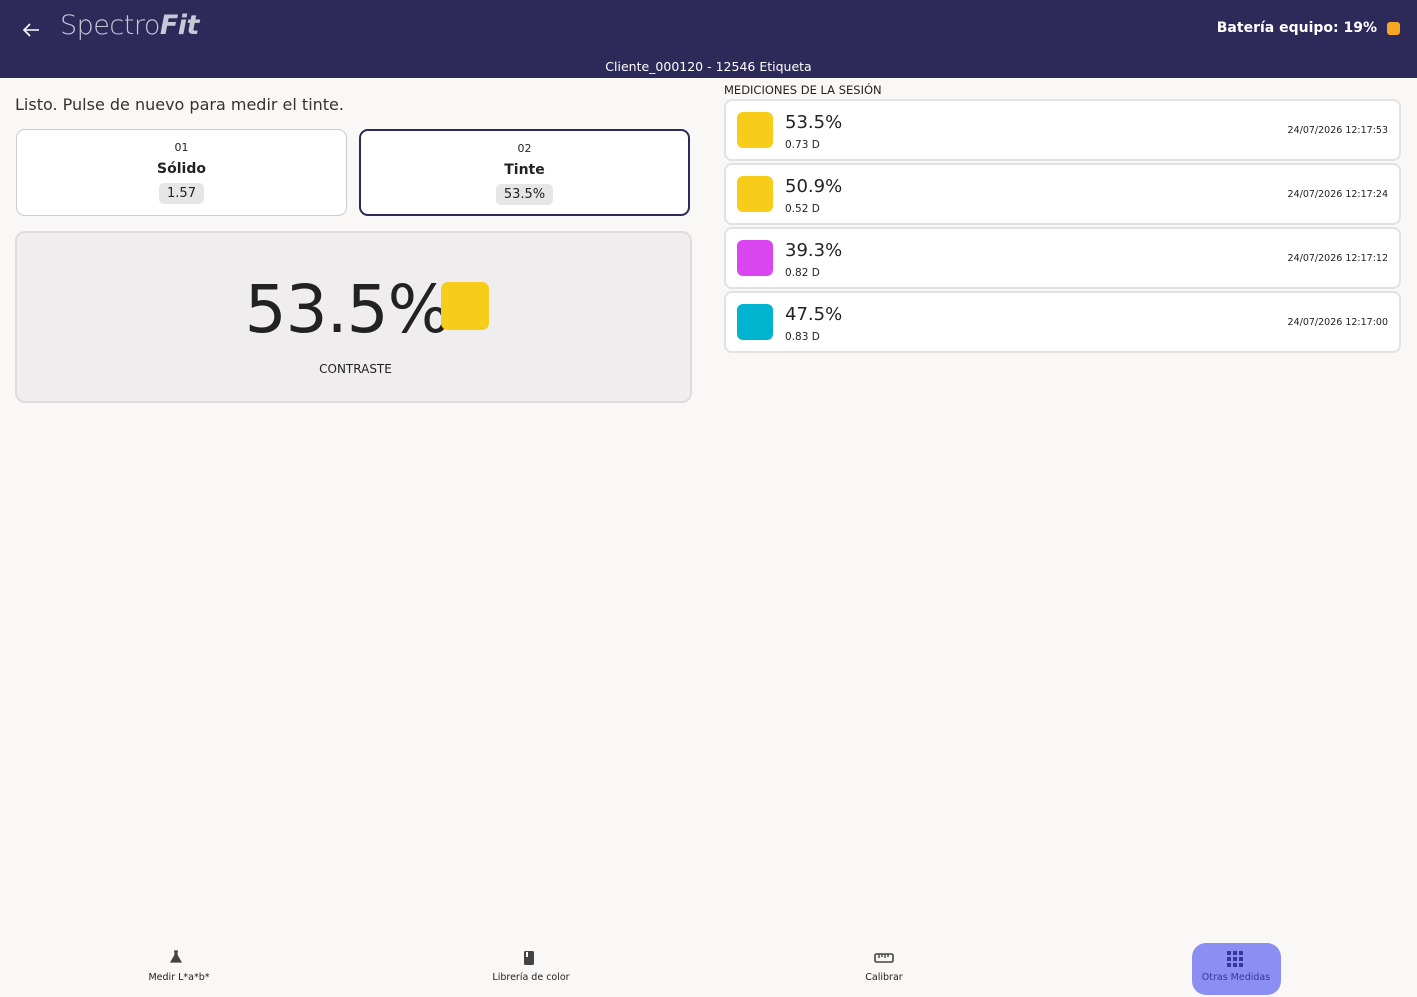 Image resolution: width=1417 pixels, height=997 pixels. What do you see at coordinates (347, 309) in the screenshot?
I see `result-value: 53.5%` at bounding box center [347, 309].